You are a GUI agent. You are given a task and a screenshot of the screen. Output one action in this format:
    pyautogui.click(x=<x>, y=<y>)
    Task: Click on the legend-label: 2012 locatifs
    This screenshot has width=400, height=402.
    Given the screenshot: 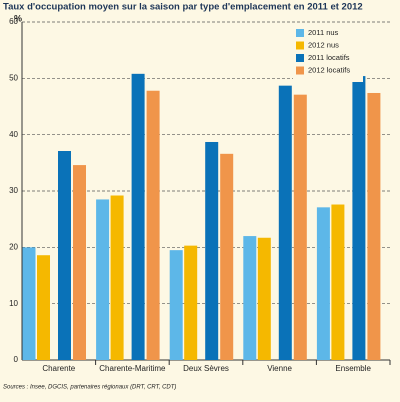 What is the action you would take?
    pyautogui.click(x=329, y=69)
    